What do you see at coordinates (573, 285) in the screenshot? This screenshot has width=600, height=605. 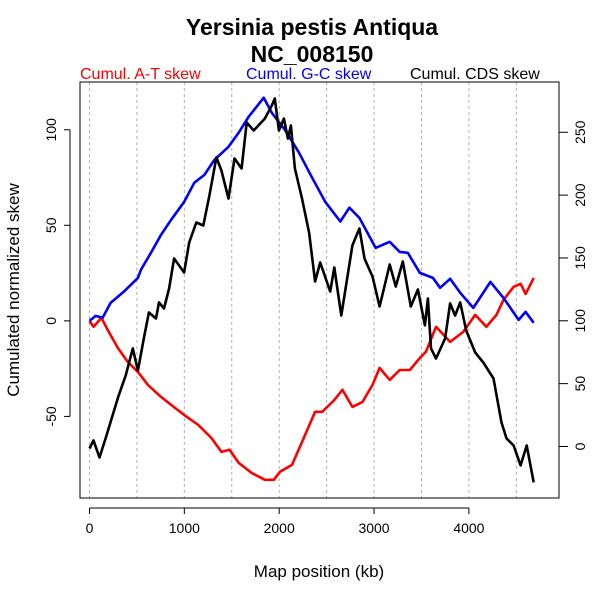 I see `y-axis-right: 0 50 100 150 200 250` at bounding box center [573, 285].